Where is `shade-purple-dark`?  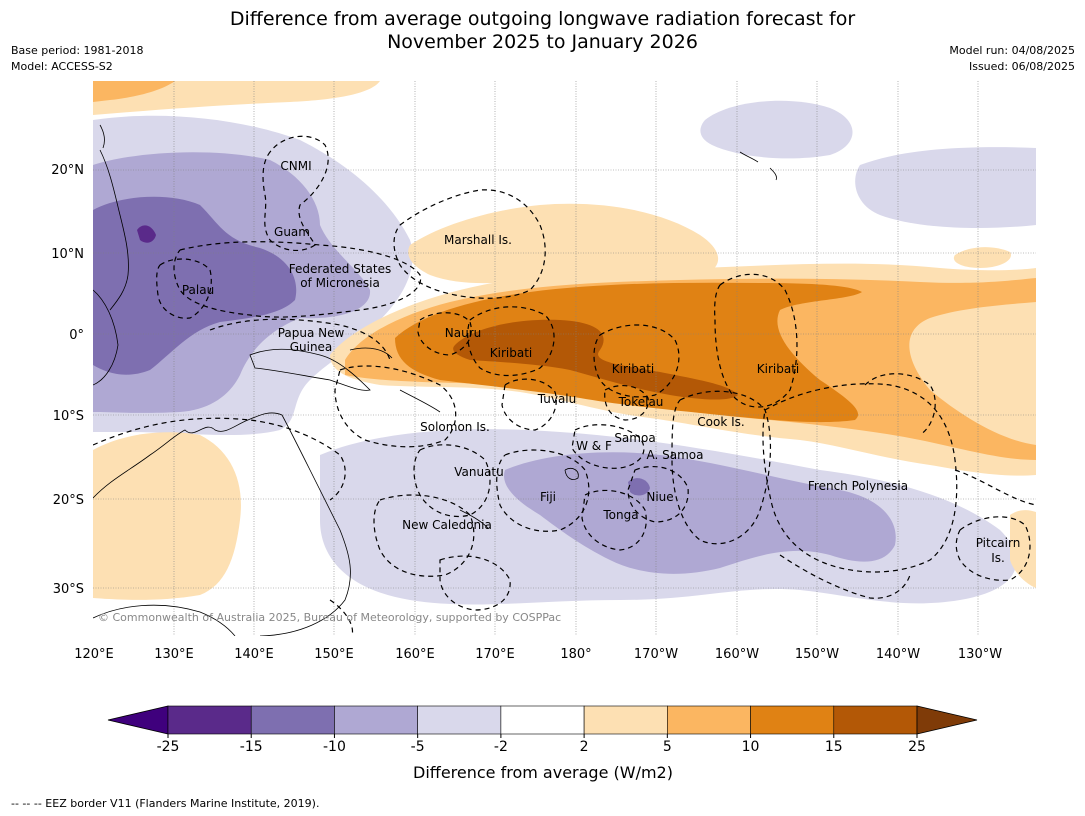
shade-purple-dark is located at coordinates (146, 234).